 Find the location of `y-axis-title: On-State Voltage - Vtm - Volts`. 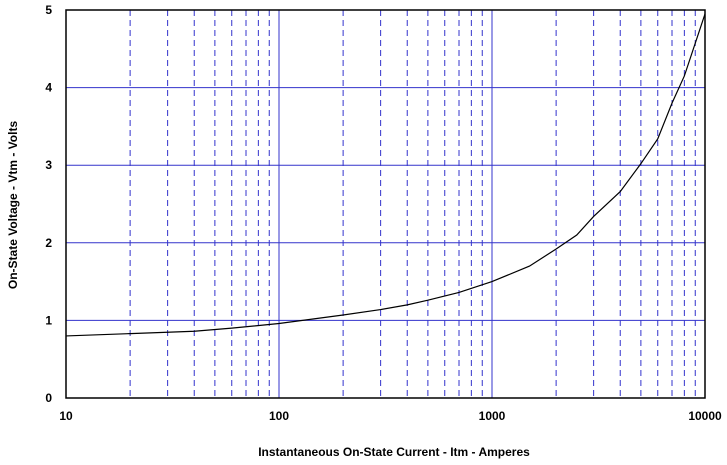

y-axis-title: On-State Voltage - Vtm - Volts is located at coordinates (13, 205).